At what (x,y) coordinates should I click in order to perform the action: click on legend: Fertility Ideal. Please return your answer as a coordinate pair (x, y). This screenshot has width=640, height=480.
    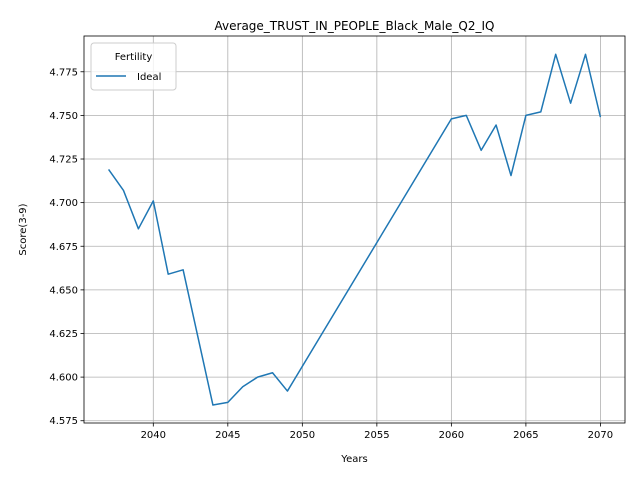
    Looking at the image, I should click on (133, 66).